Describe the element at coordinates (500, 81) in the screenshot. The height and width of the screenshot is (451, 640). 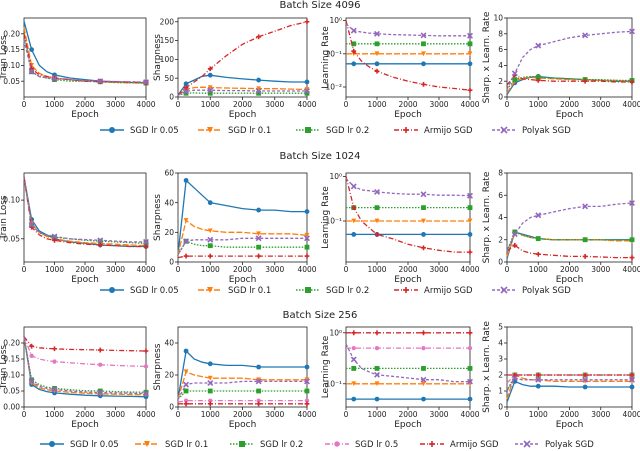
I see `y-tick-label: 2` at that location.